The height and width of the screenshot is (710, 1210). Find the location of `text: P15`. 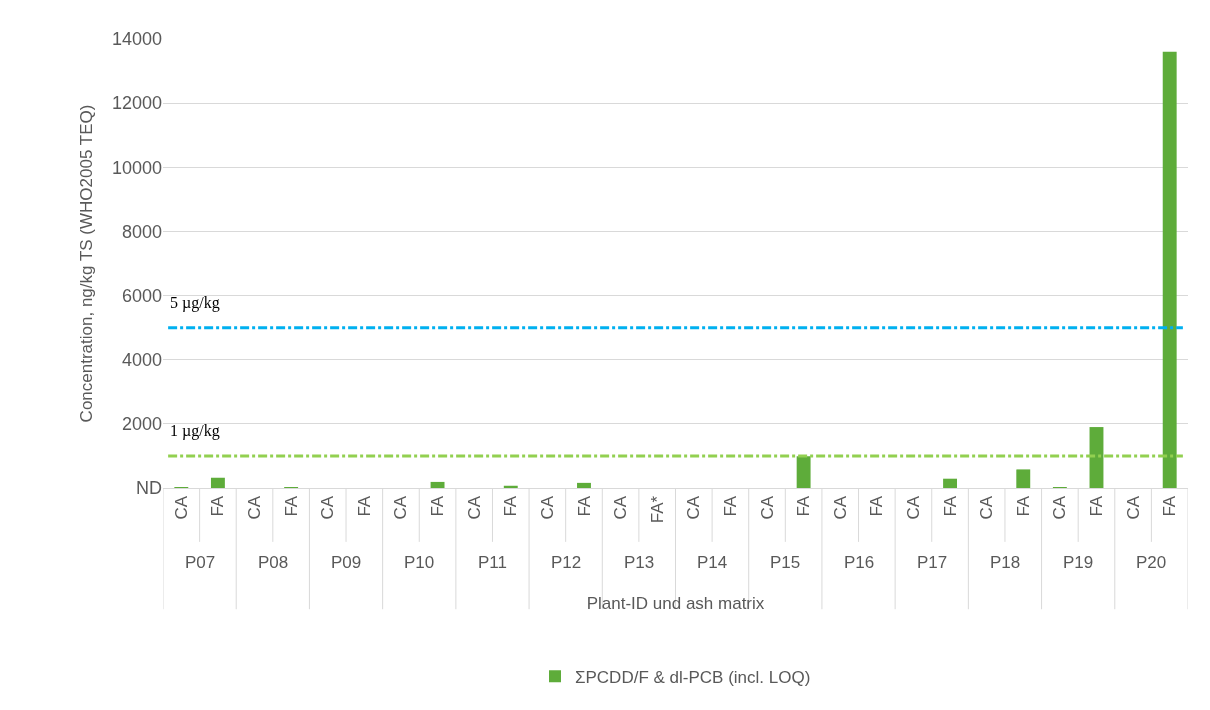

text: P15 is located at coordinates (785, 562).